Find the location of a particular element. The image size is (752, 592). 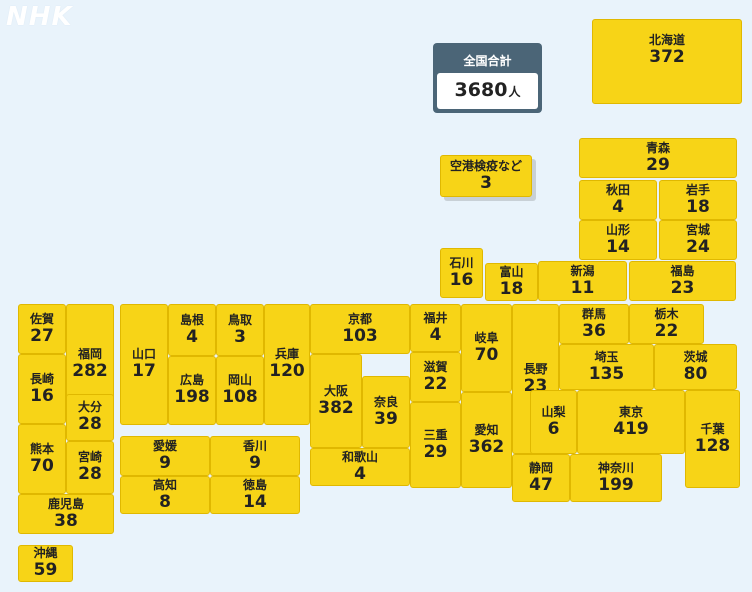

prefecture-tile: 宮城 24 is located at coordinates (698, 240).